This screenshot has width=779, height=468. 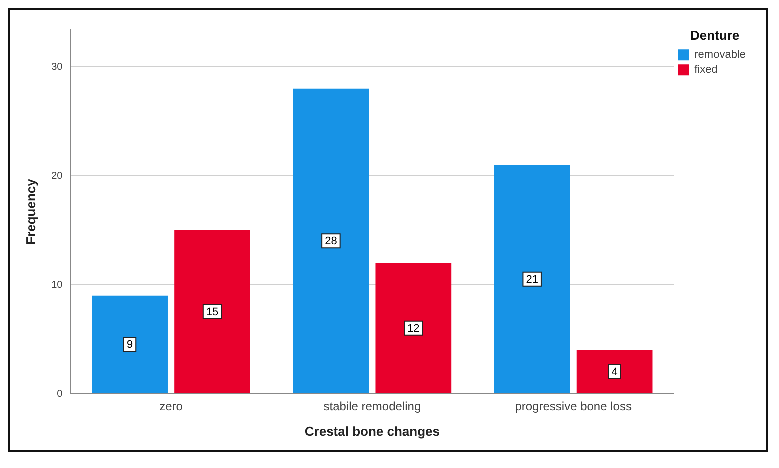 I want to click on data-label: 21, so click(x=532, y=280).